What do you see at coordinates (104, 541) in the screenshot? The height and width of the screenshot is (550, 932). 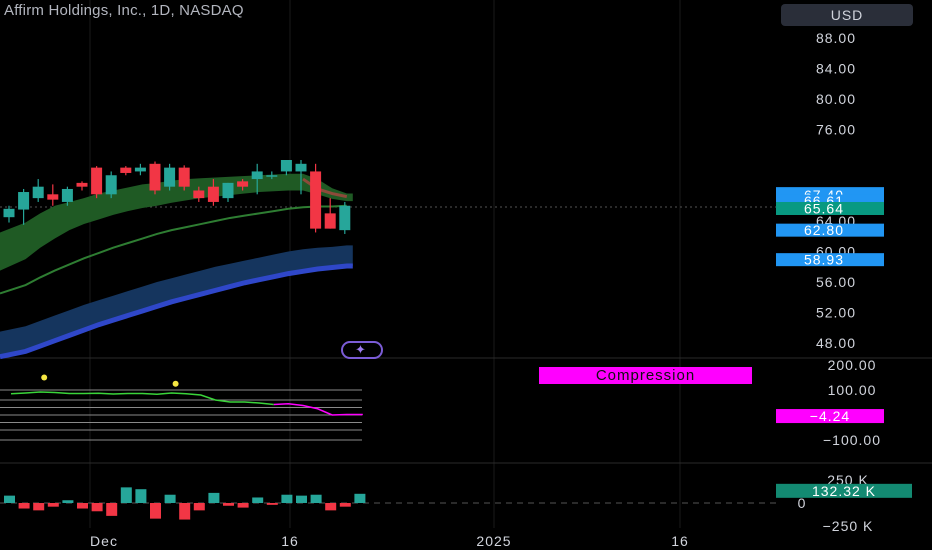 I see `time-axis-label: Dec` at bounding box center [104, 541].